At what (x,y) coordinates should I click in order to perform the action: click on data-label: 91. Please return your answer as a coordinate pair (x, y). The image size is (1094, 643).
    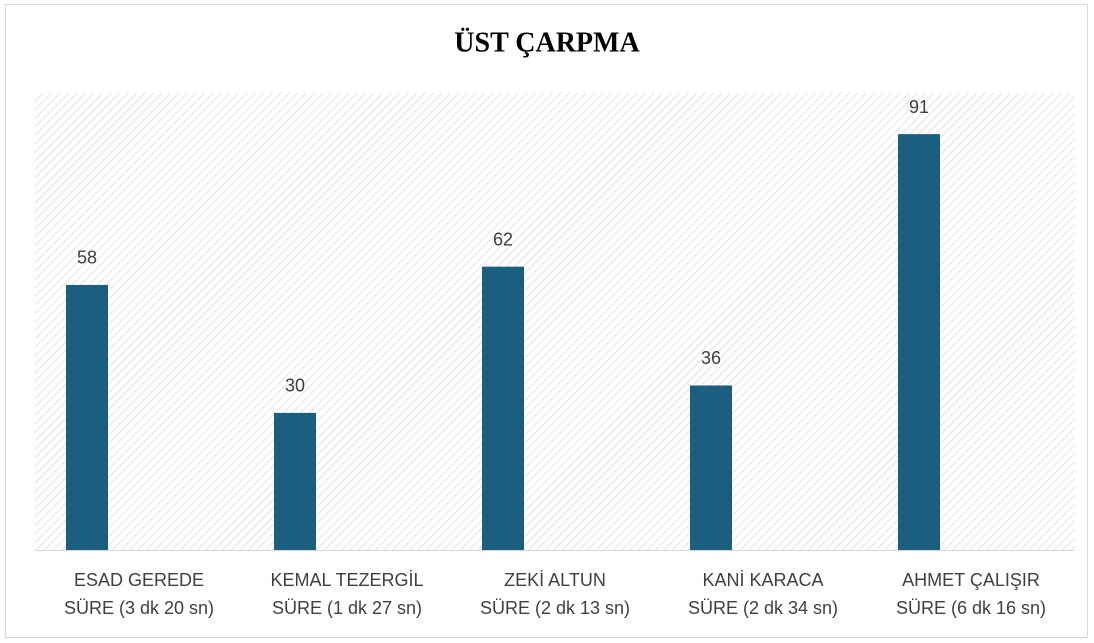
    Looking at the image, I should click on (919, 107).